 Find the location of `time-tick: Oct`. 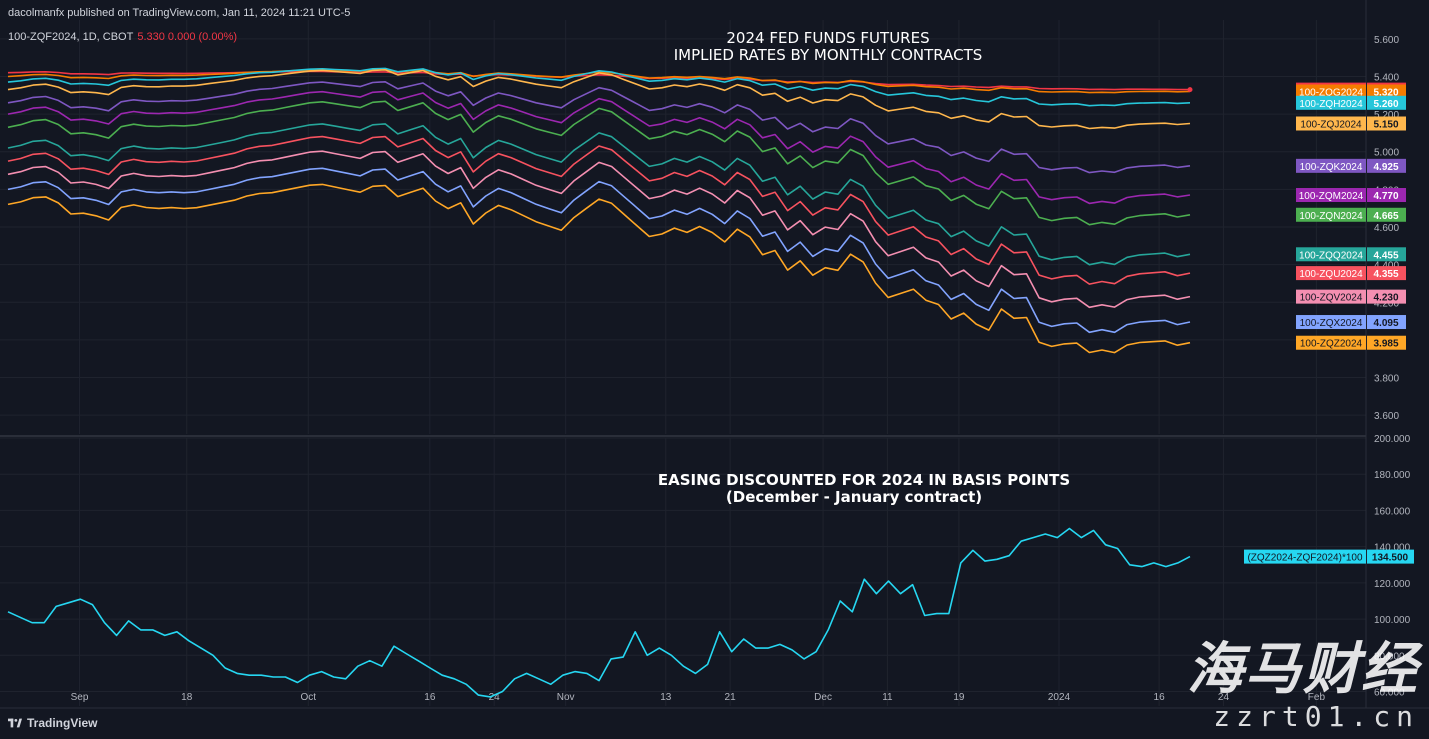

time-tick: Oct is located at coordinates (309, 697).